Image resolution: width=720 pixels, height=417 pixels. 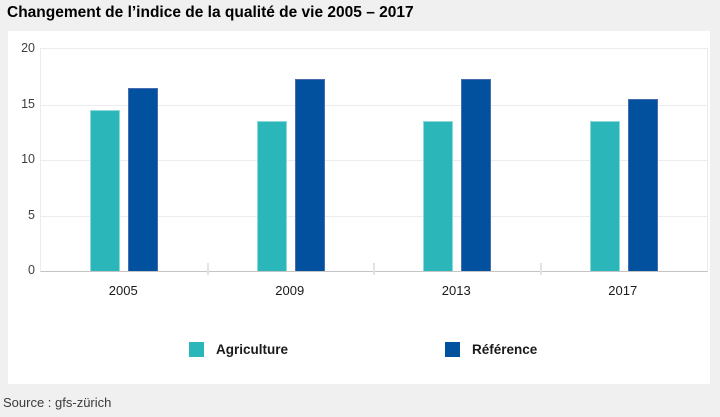 I want to click on bar-agriculture-2005, so click(x=105, y=190).